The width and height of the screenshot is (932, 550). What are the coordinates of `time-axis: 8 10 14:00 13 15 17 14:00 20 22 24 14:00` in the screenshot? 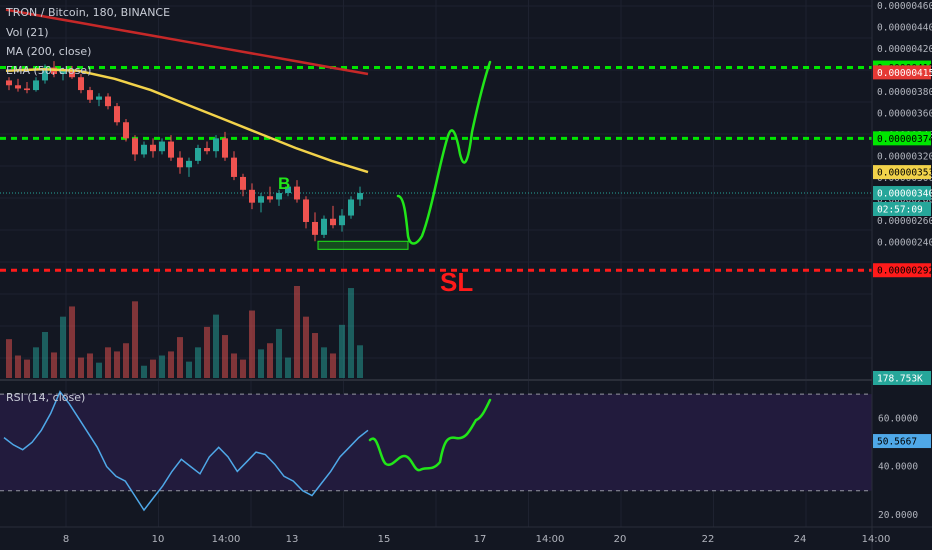 It's located at (466, 535).